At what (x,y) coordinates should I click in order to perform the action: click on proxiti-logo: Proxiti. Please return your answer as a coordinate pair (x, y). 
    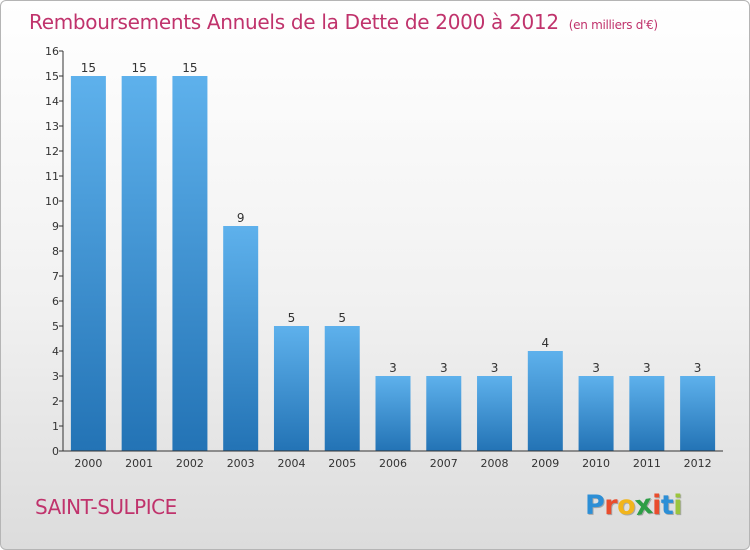
    Looking at the image, I should click on (634, 505).